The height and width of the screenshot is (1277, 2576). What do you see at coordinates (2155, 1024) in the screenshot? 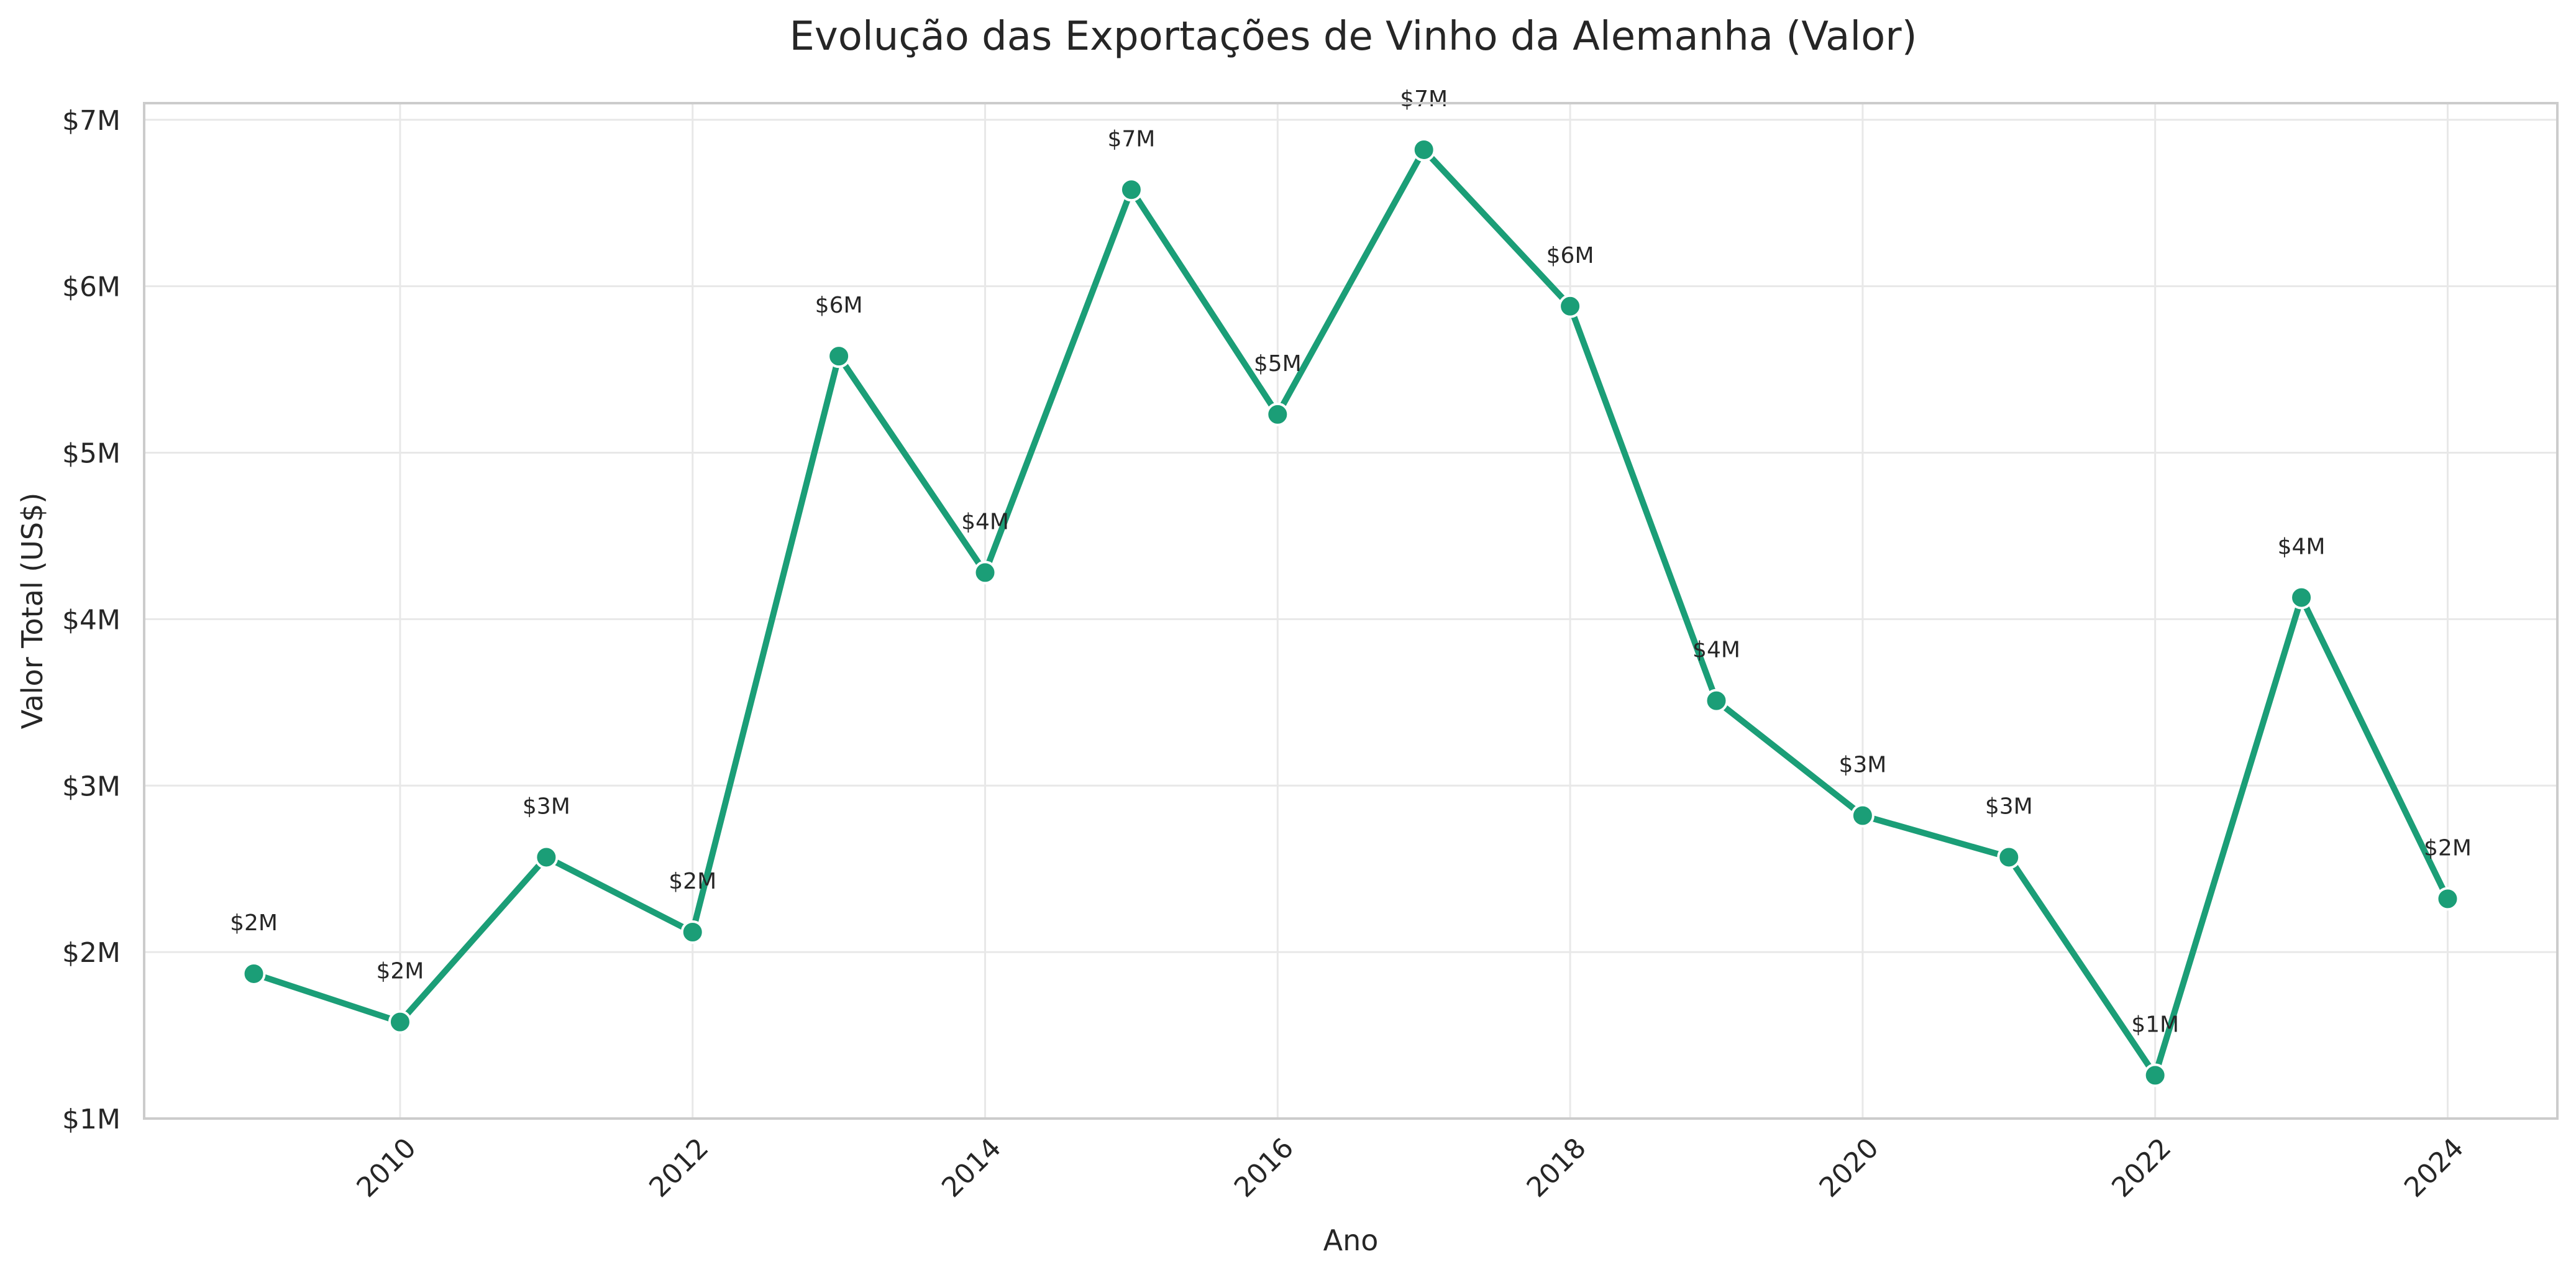
I see `data-label: $1M` at bounding box center [2155, 1024].